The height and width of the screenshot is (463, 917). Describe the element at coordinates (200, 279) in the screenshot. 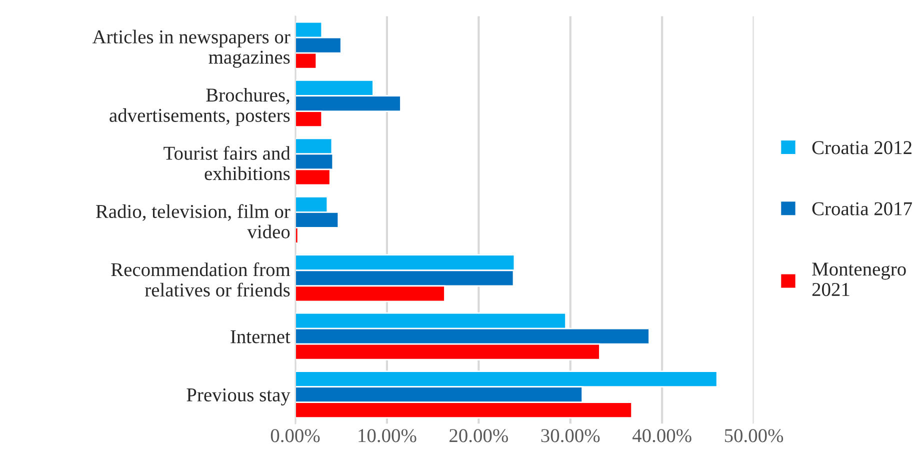

I see `y-tick-label: Recommendation from relatives or friends` at that location.